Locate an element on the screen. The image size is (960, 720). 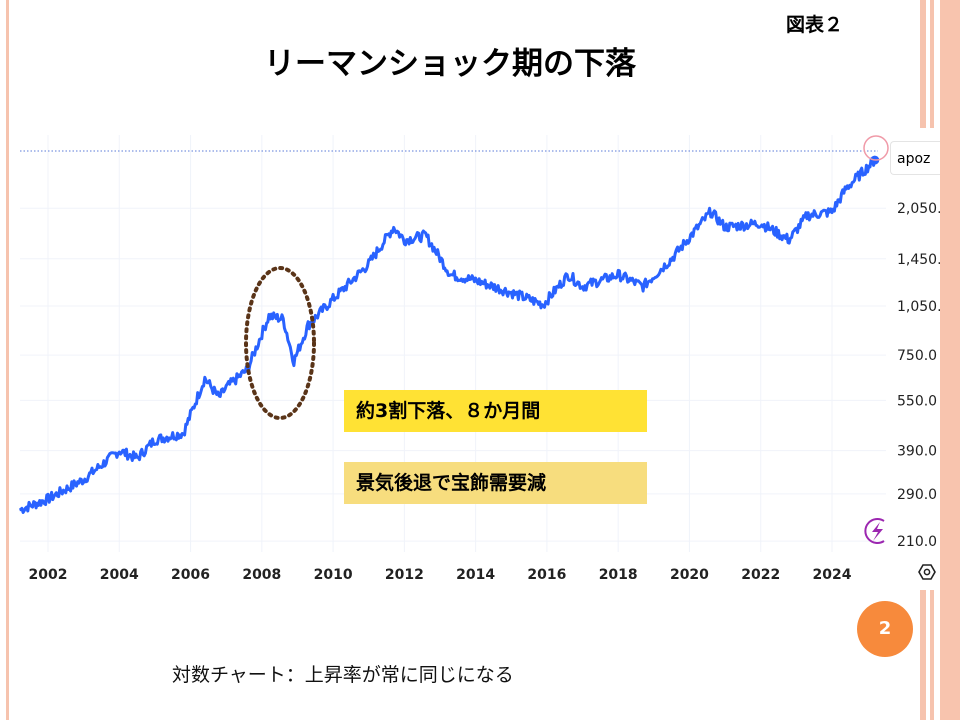
figure-label: 図表２ is located at coordinates (815, 25).